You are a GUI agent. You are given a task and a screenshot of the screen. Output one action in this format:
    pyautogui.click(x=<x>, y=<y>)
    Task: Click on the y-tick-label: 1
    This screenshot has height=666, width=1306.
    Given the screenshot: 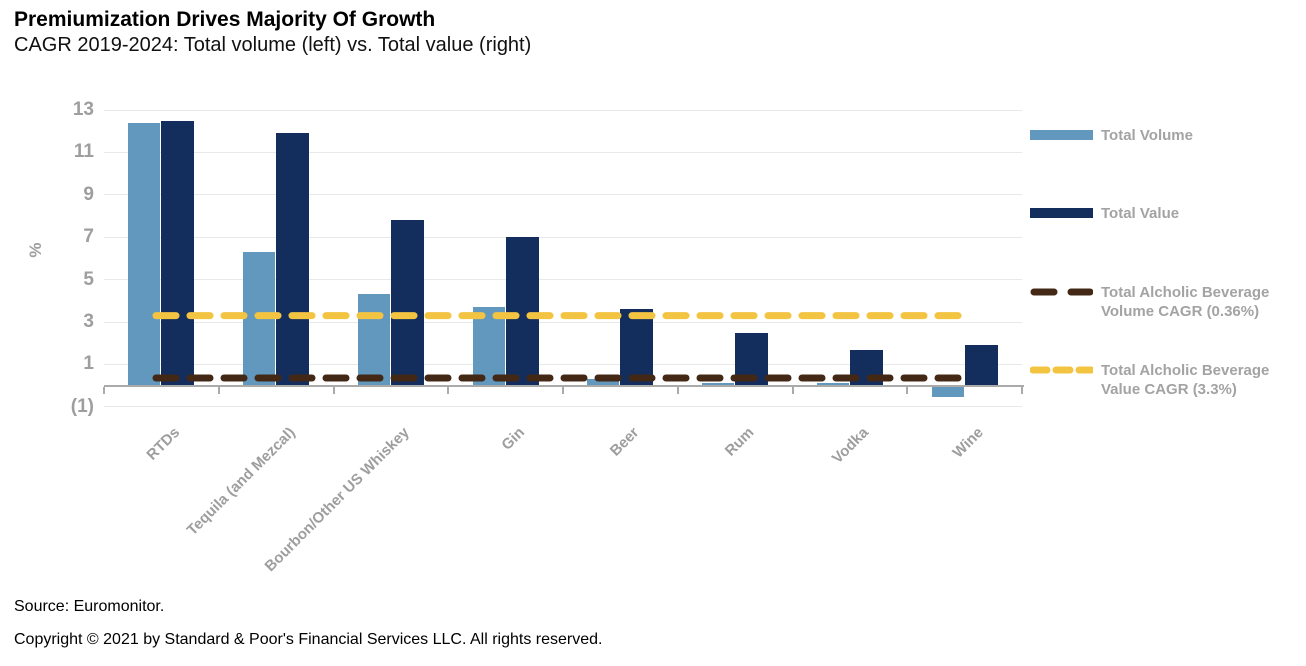 What is the action you would take?
    pyautogui.click(x=88, y=364)
    